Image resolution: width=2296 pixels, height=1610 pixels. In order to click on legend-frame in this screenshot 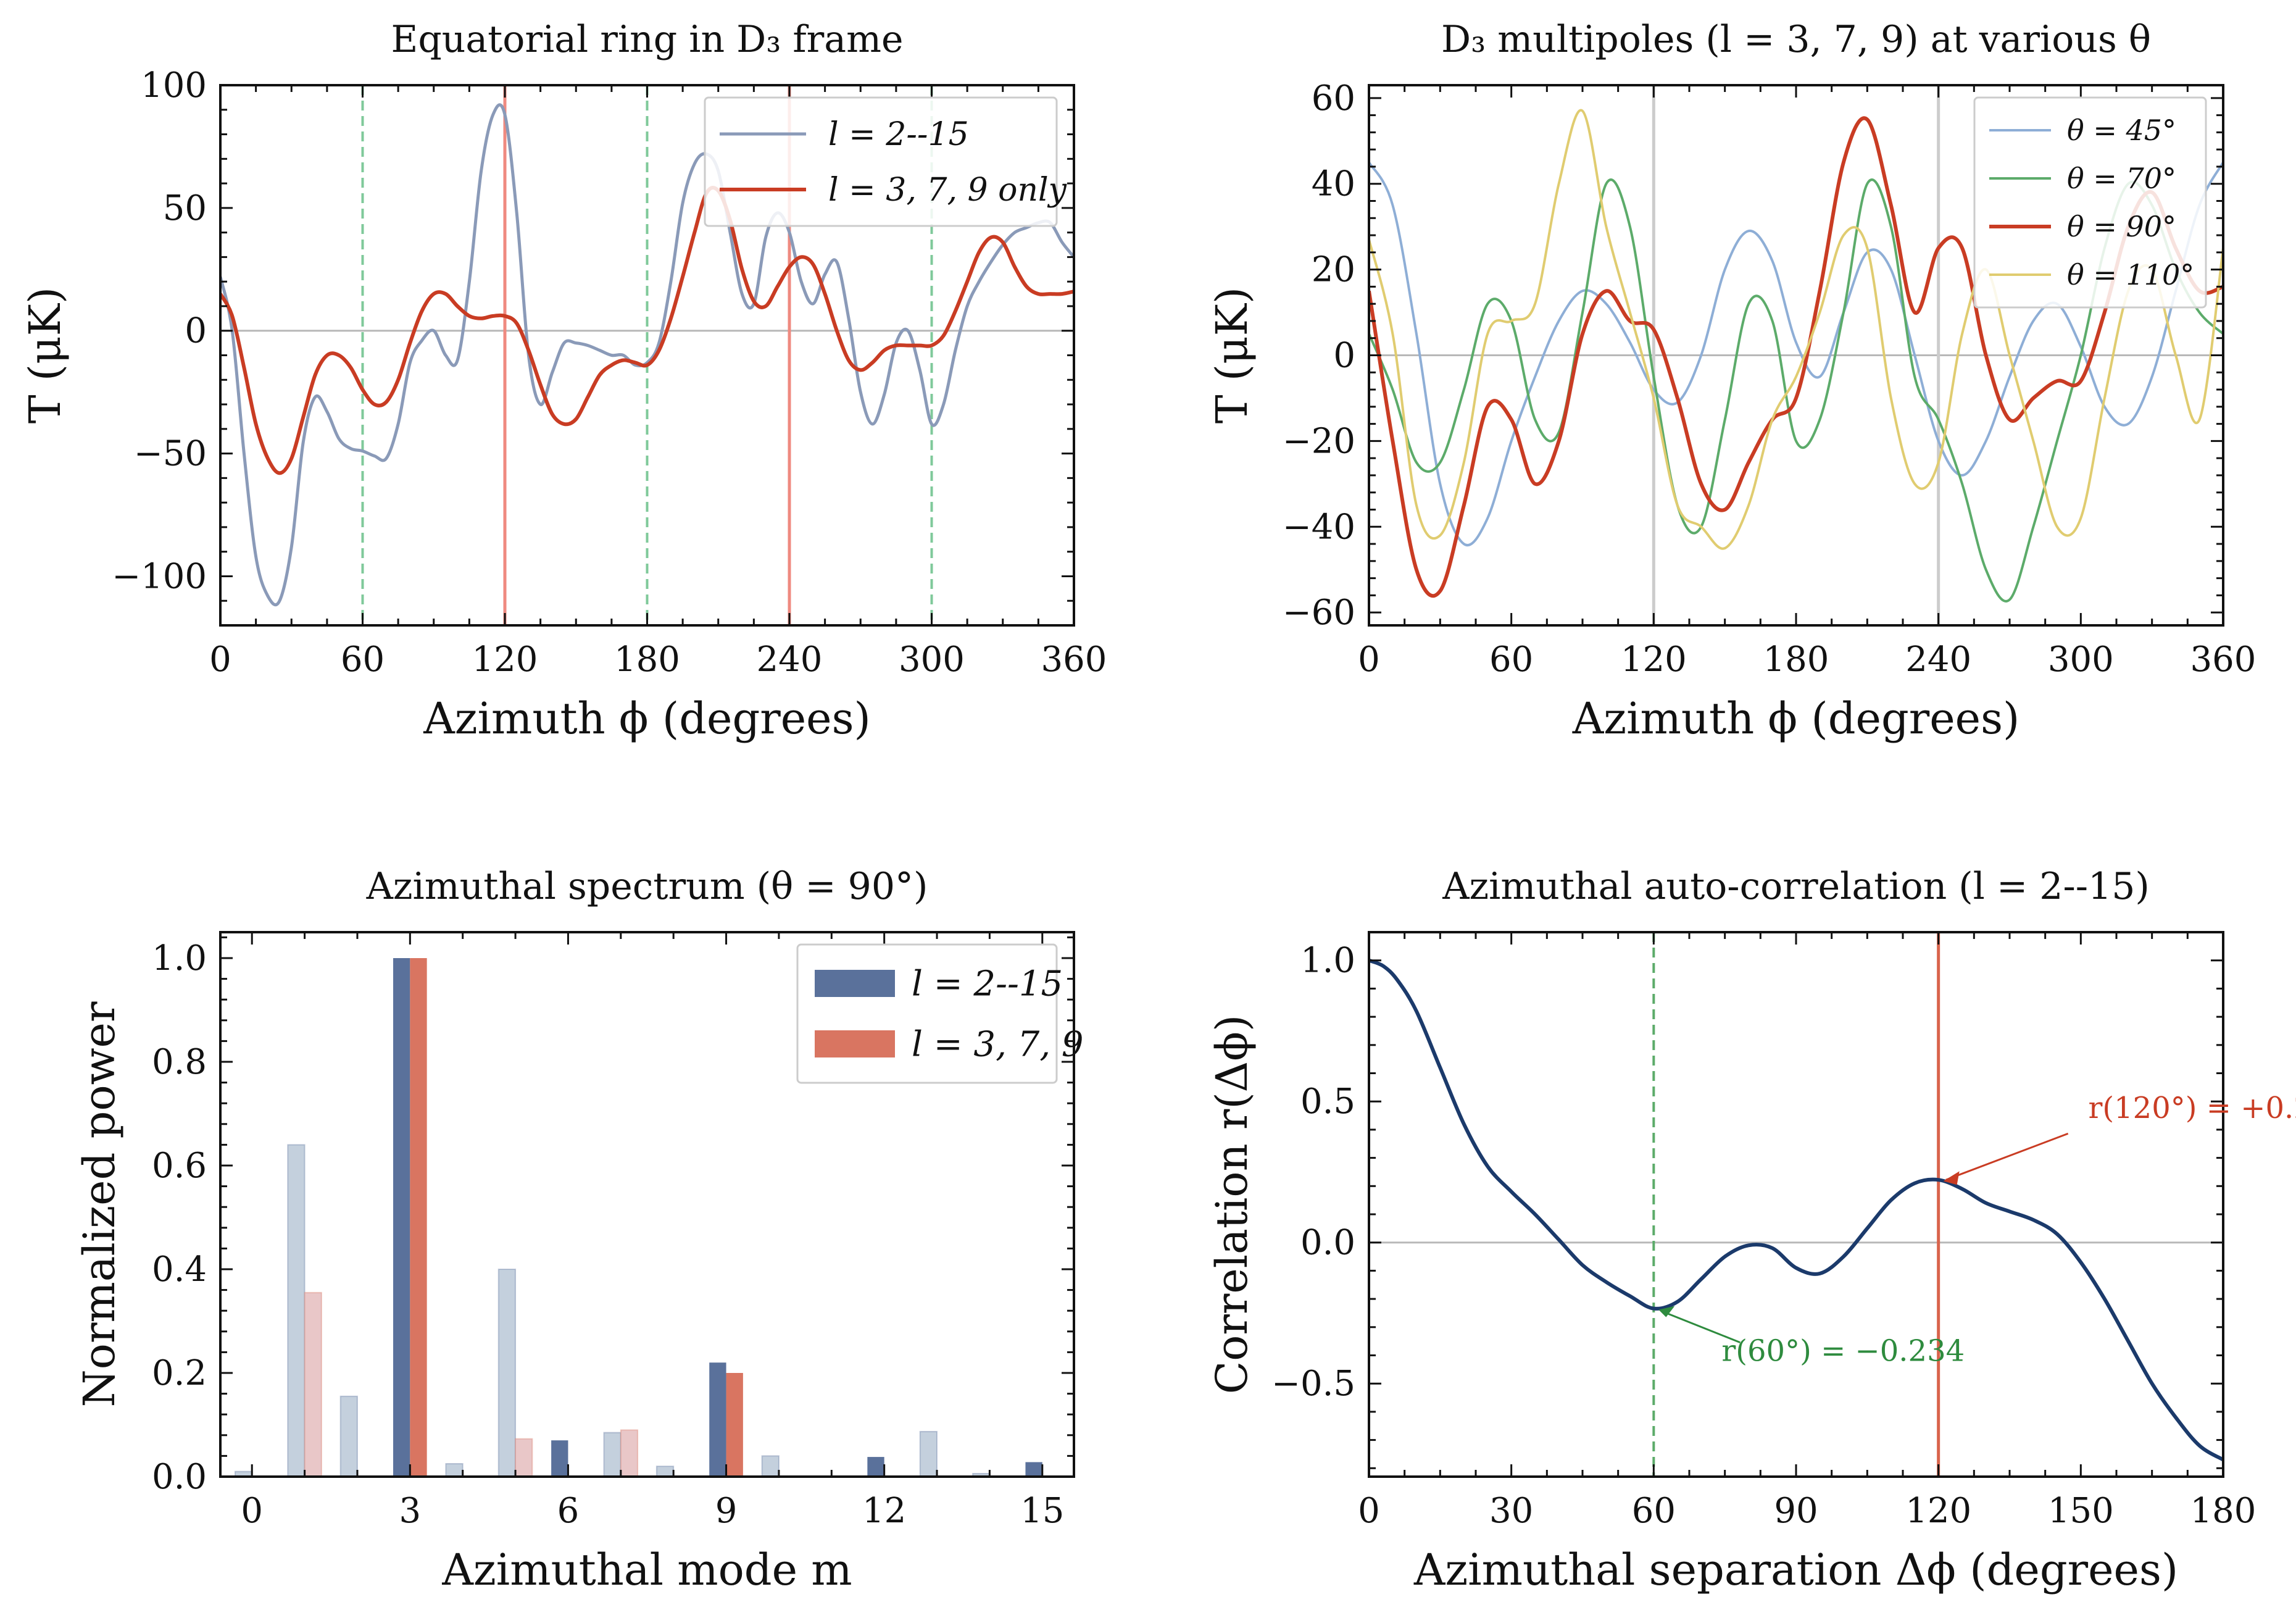, I will do `click(881, 162)`.